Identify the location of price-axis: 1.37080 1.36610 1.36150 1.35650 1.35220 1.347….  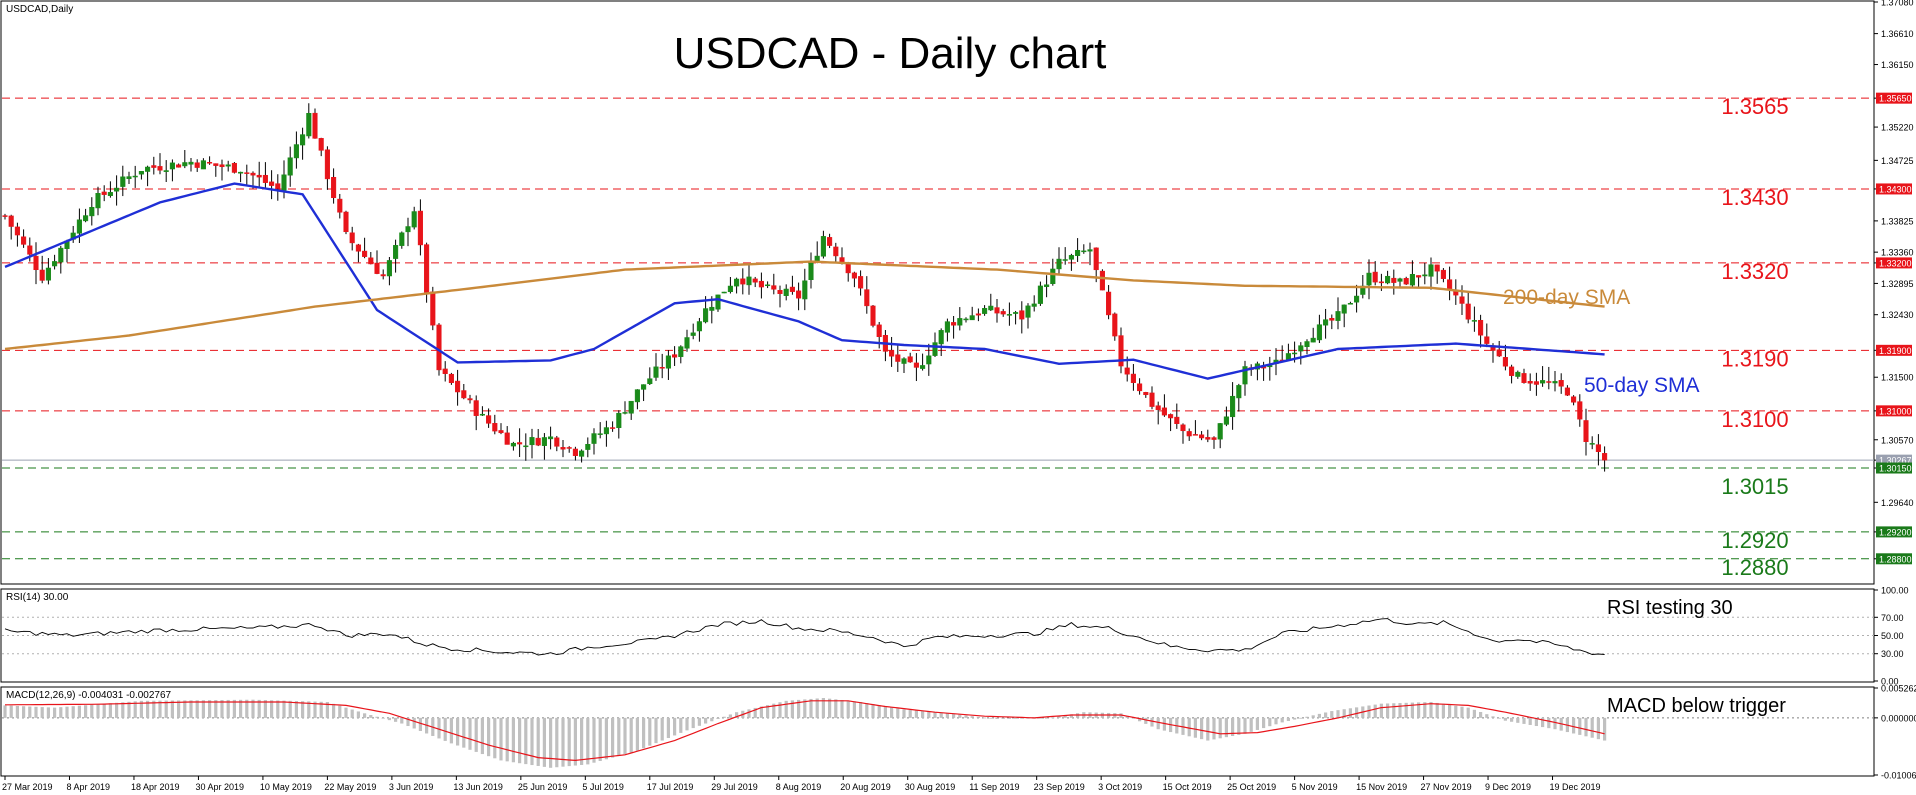
(1894, 282).